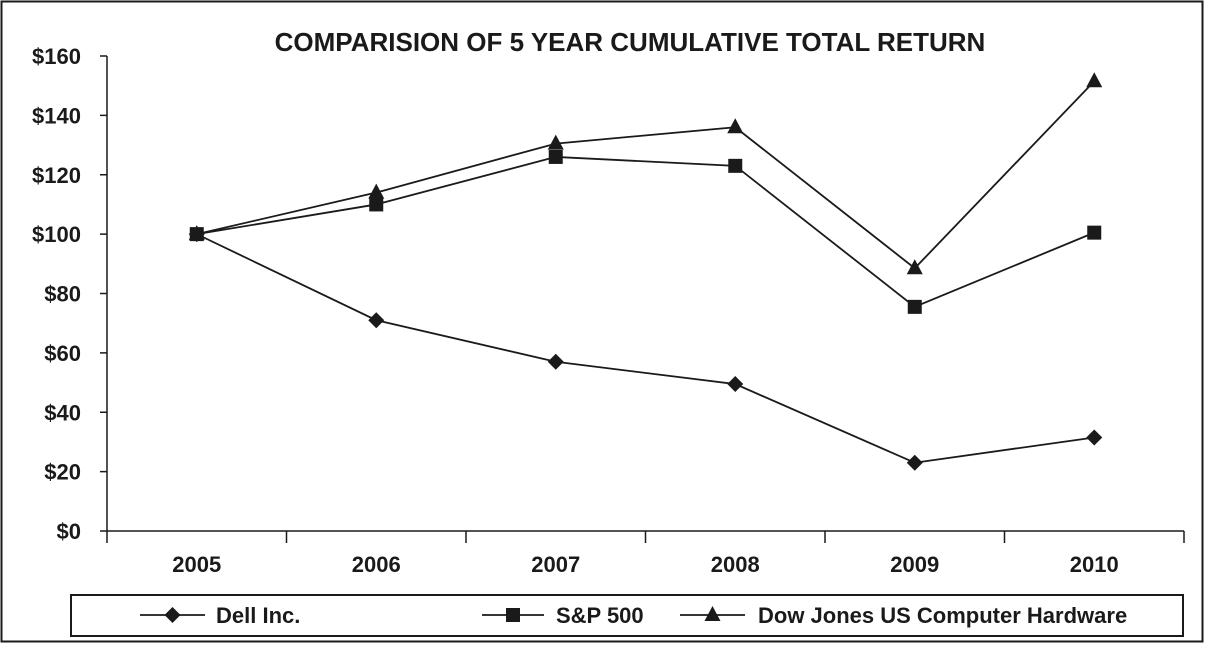 Image resolution: width=1206 pixels, height=649 pixels. I want to click on x-tick-label: 2007, so click(555, 564).